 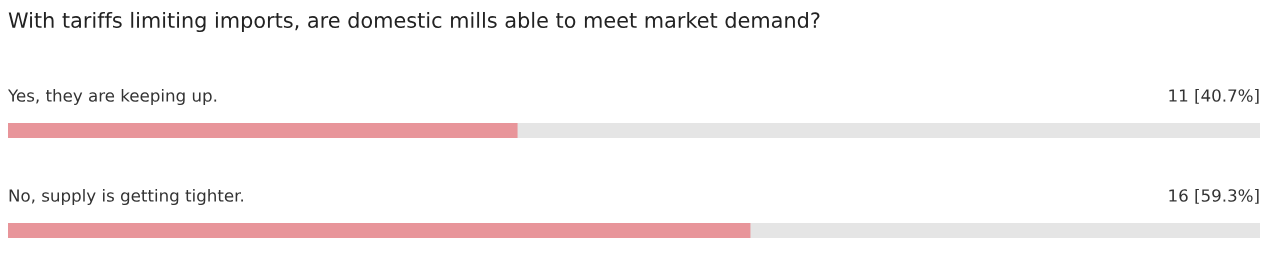 I want to click on data-label: 11 [40.7%], so click(x=1214, y=96).